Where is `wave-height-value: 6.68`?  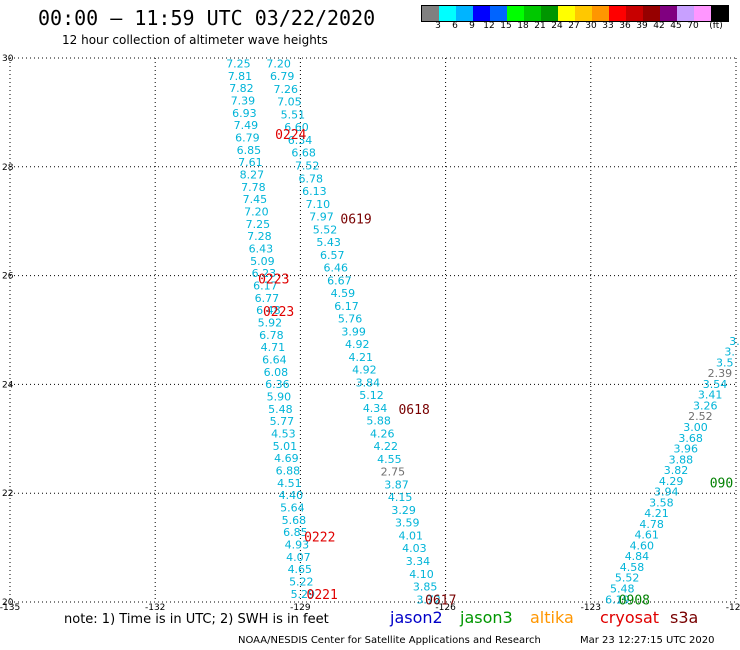
wave-height-value: 6.68 is located at coordinates (303, 153).